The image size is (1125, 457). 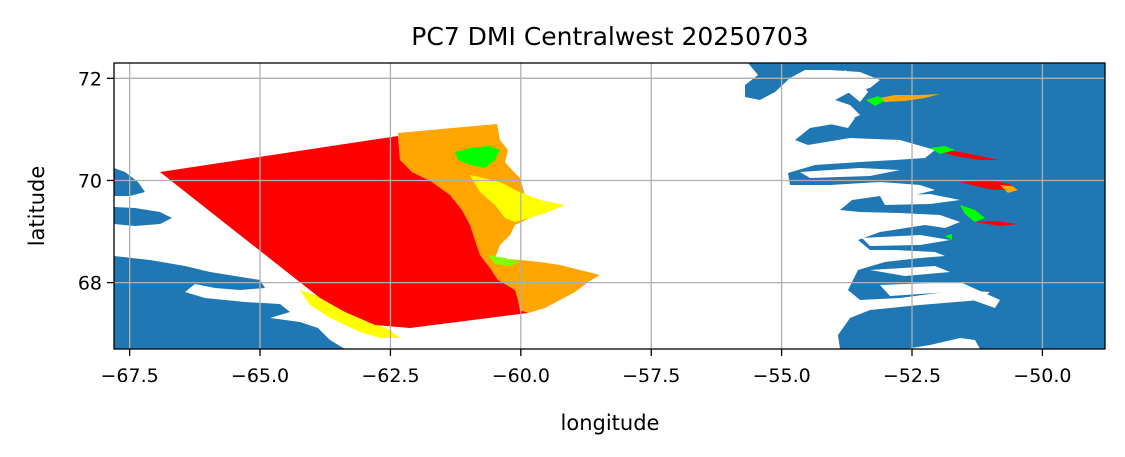 What do you see at coordinates (782, 376) in the screenshot?
I see `x-tick-label: −55.0` at bounding box center [782, 376].